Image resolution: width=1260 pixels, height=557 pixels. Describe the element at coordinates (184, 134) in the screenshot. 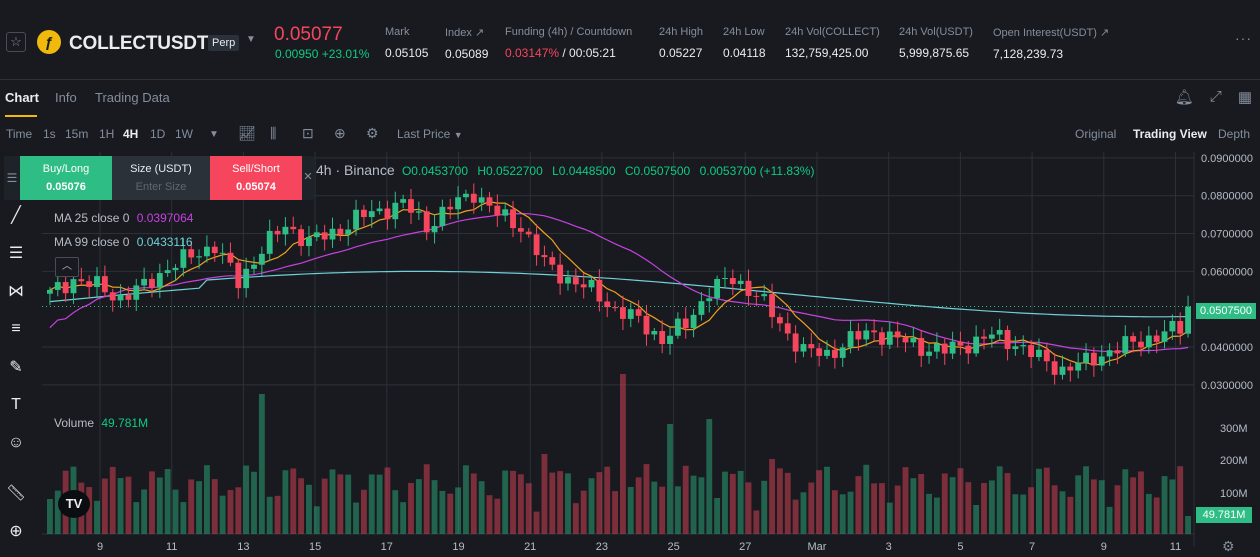

I see `interval-1w: 1W` at that location.